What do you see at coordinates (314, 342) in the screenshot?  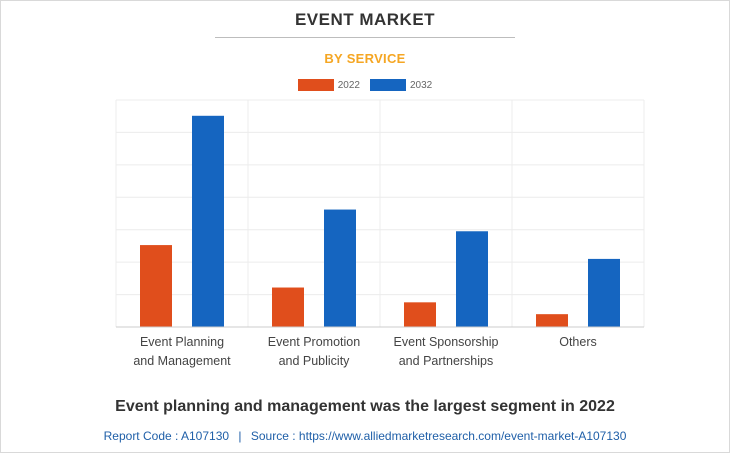 I see `x-tick-label: Event Promotion` at bounding box center [314, 342].